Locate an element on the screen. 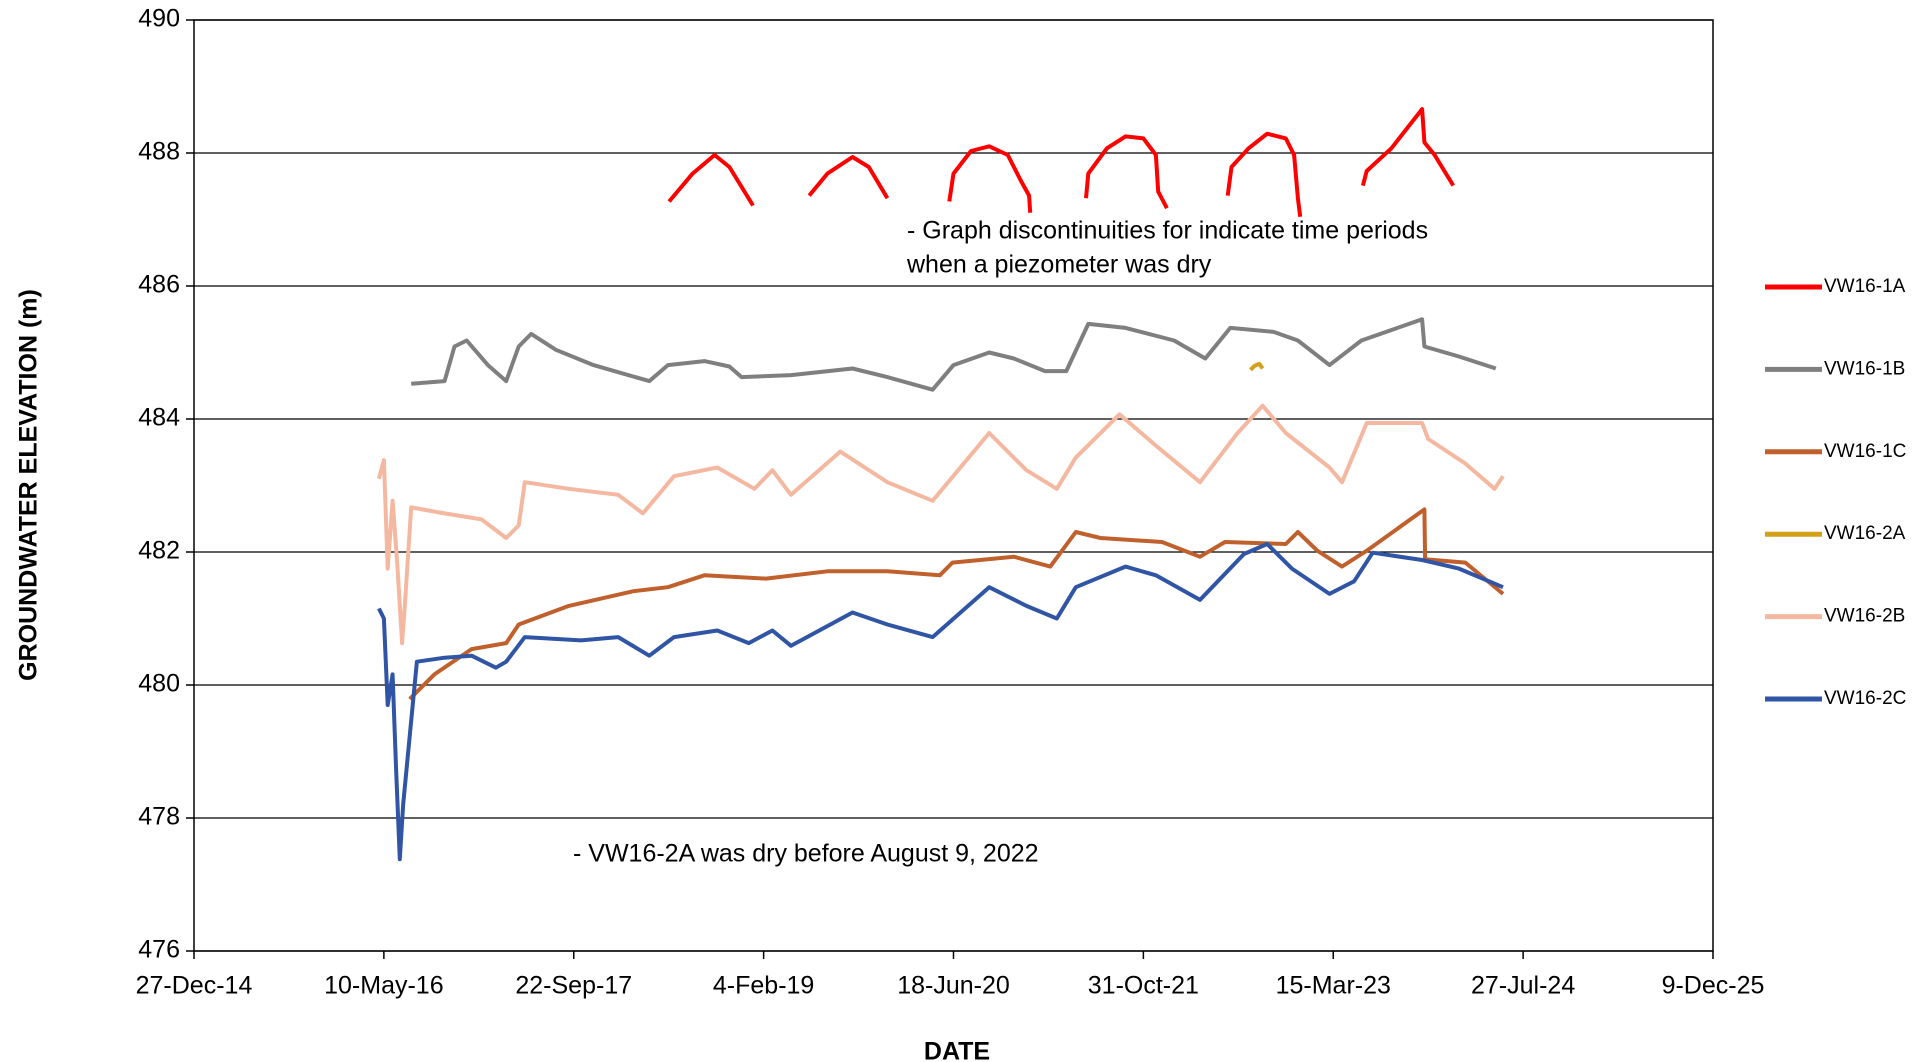 This screenshot has width=1930, height=1062. legend-label: VW16-1A is located at coordinates (1865, 286).